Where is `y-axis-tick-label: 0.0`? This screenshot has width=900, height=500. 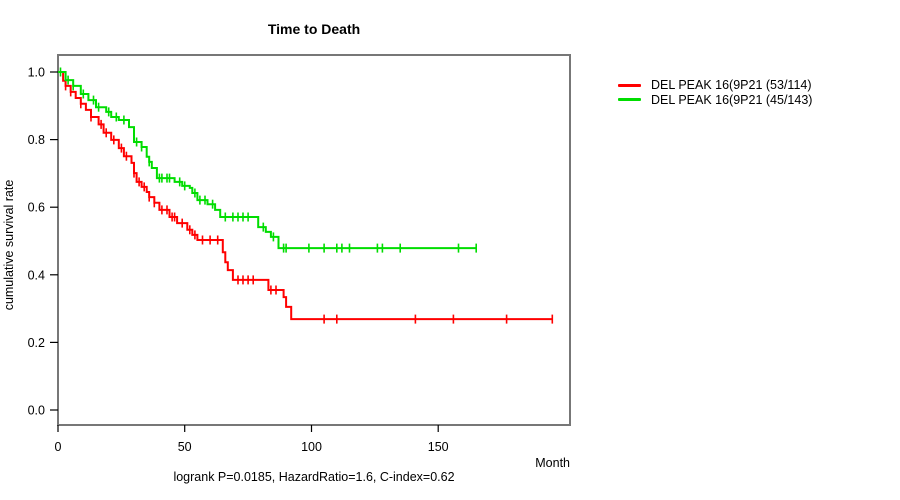 y-axis-tick-label: 0.0 is located at coordinates (36, 411).